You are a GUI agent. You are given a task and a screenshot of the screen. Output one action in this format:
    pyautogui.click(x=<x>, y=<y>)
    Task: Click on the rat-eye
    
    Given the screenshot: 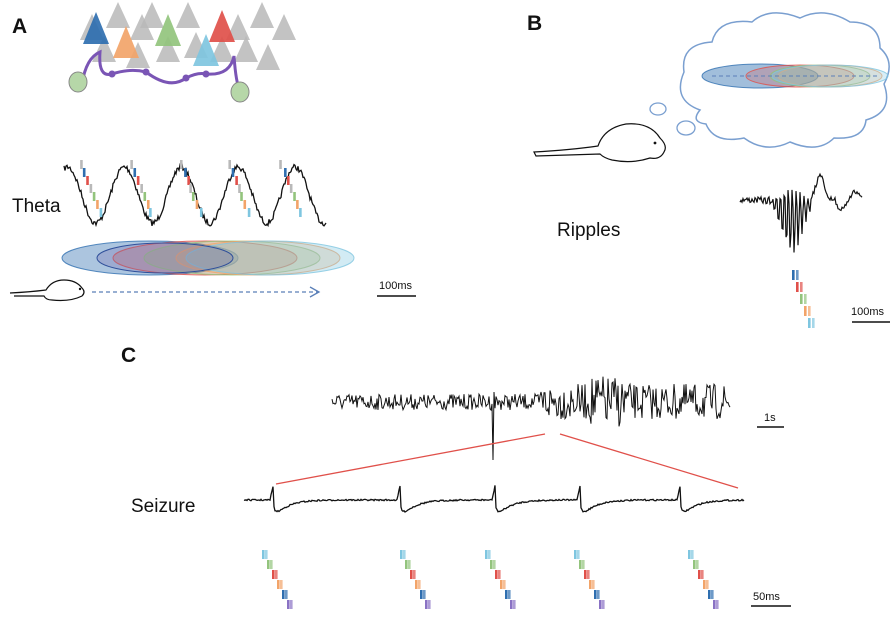 What is the action you would take?
    pyautogui.click(x=80, y=289)
    